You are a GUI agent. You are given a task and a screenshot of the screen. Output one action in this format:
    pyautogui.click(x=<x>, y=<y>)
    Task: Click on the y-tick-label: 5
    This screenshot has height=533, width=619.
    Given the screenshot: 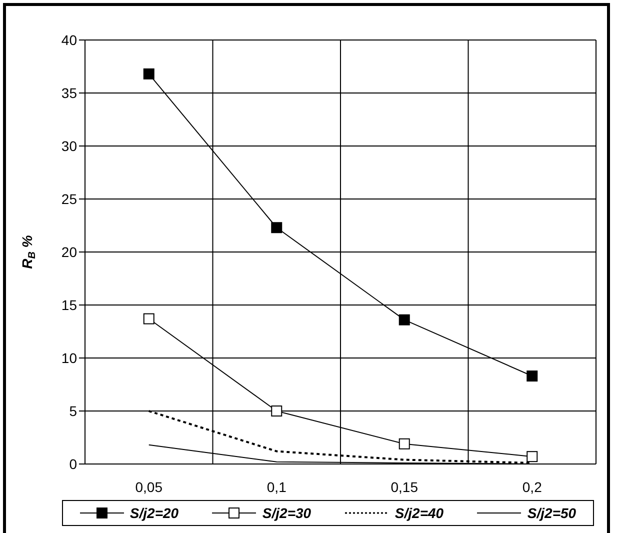 What is the action you would take?
    pyautogui.click(x=73, y=410)
    